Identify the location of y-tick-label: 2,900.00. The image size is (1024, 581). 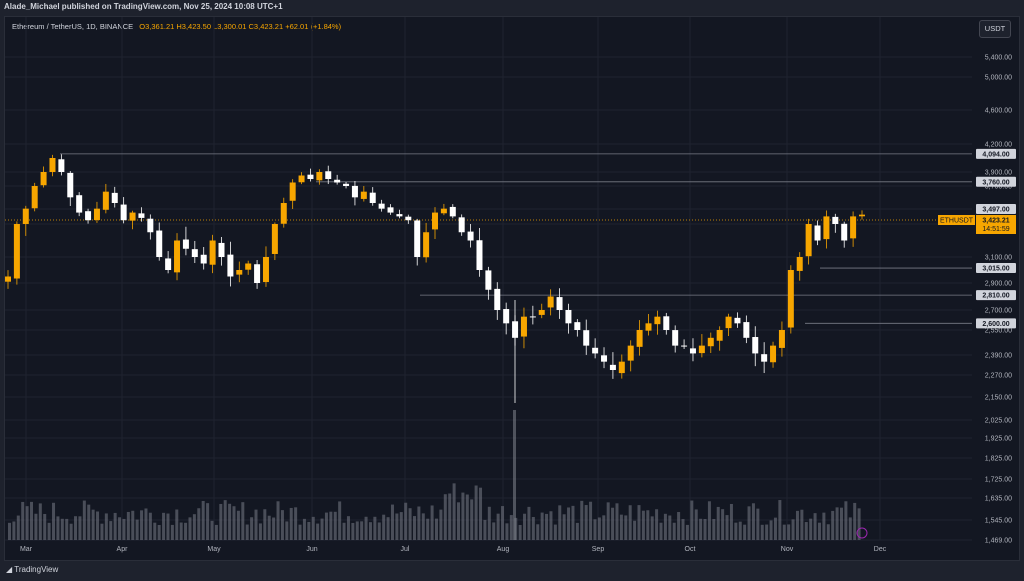
(998, 284).